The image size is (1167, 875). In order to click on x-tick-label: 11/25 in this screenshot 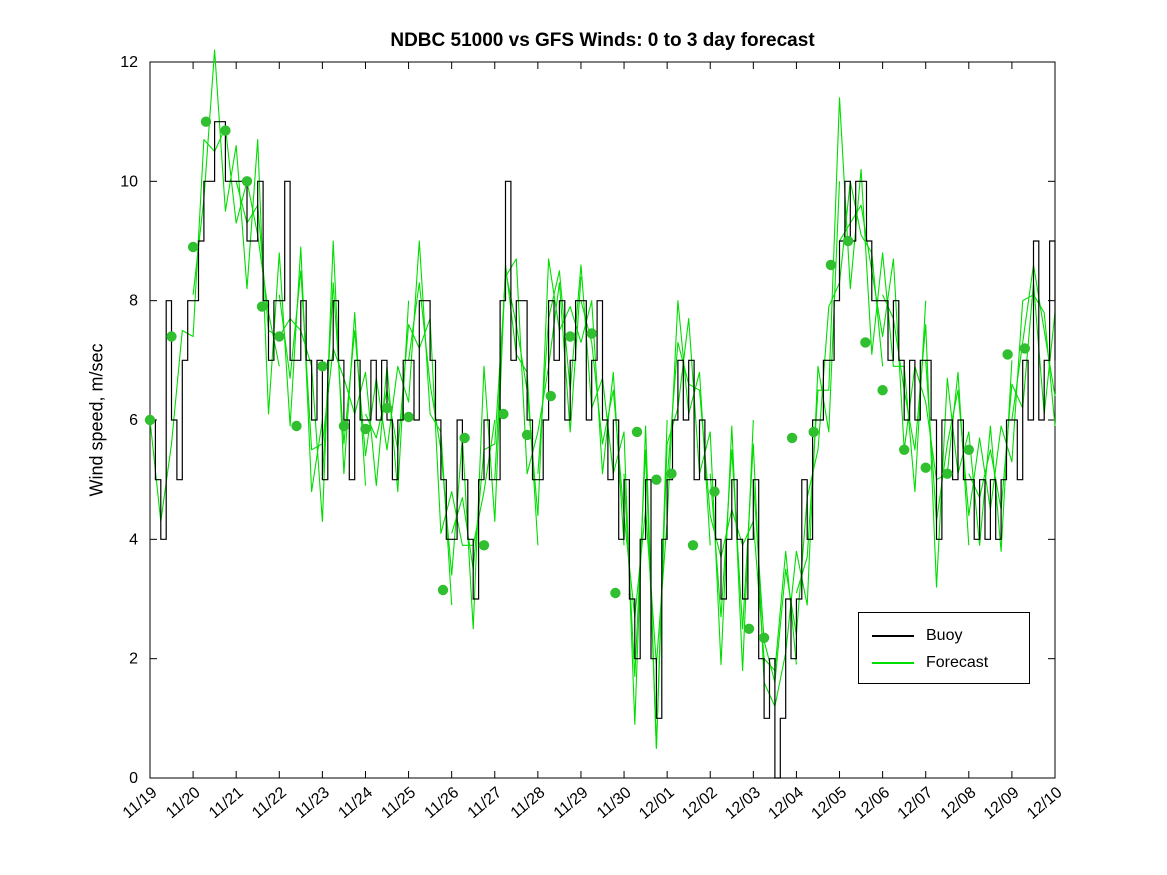, I will do `click(398, 803)`.